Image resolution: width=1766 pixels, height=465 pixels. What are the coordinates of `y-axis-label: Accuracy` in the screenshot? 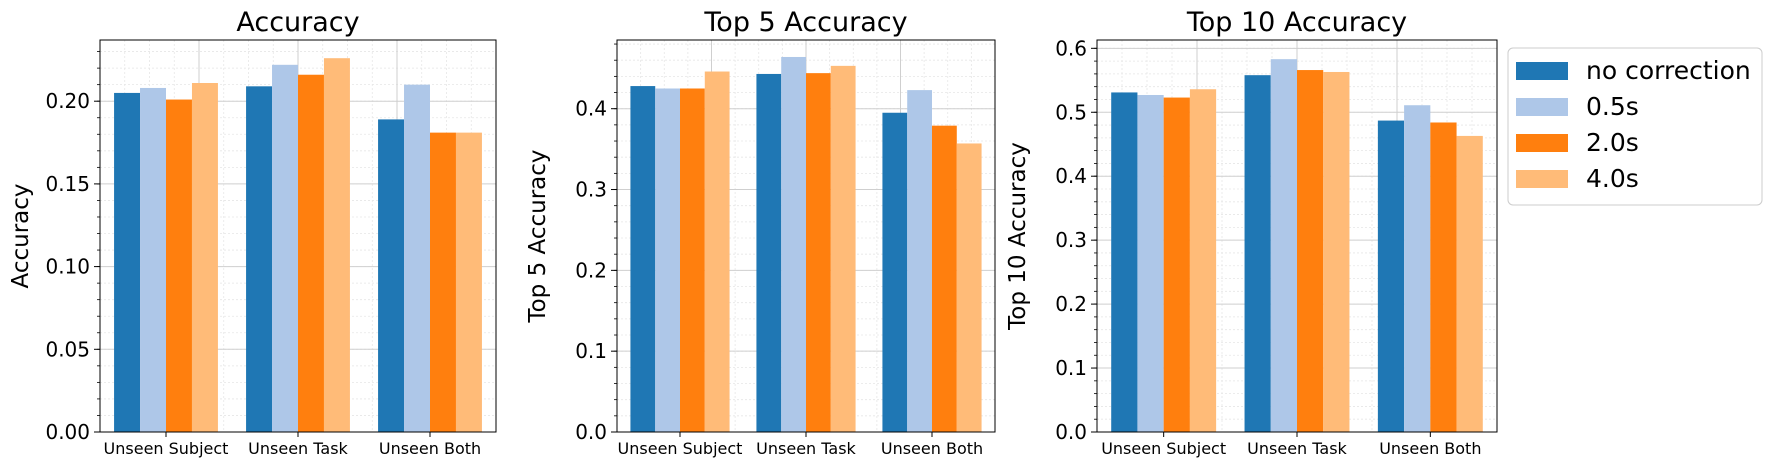 It's located at (21, 235).